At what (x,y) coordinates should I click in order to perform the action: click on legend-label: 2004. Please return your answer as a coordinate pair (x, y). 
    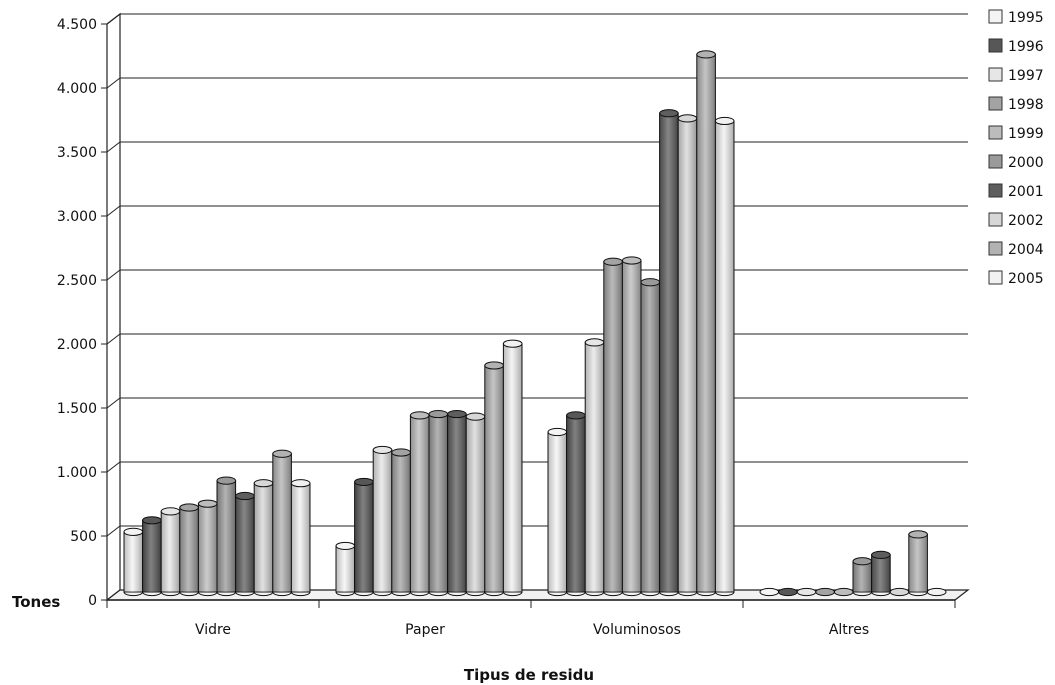
    Looking at the image, I should click on (1026, 250).